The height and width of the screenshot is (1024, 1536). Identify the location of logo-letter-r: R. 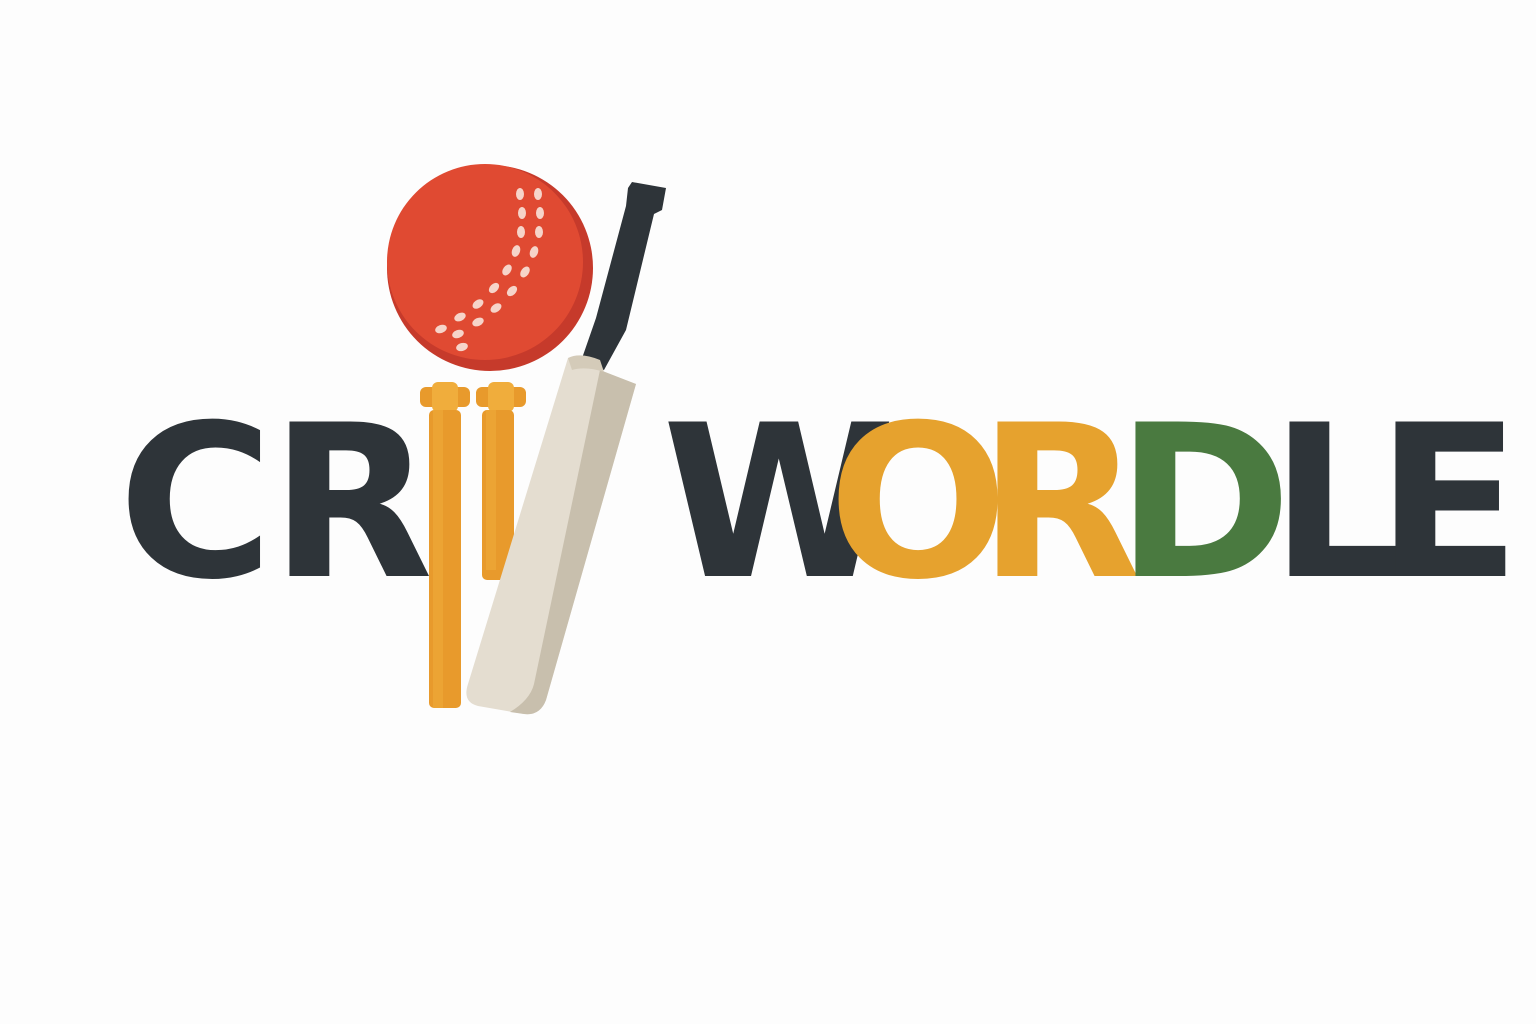
(351, 502).